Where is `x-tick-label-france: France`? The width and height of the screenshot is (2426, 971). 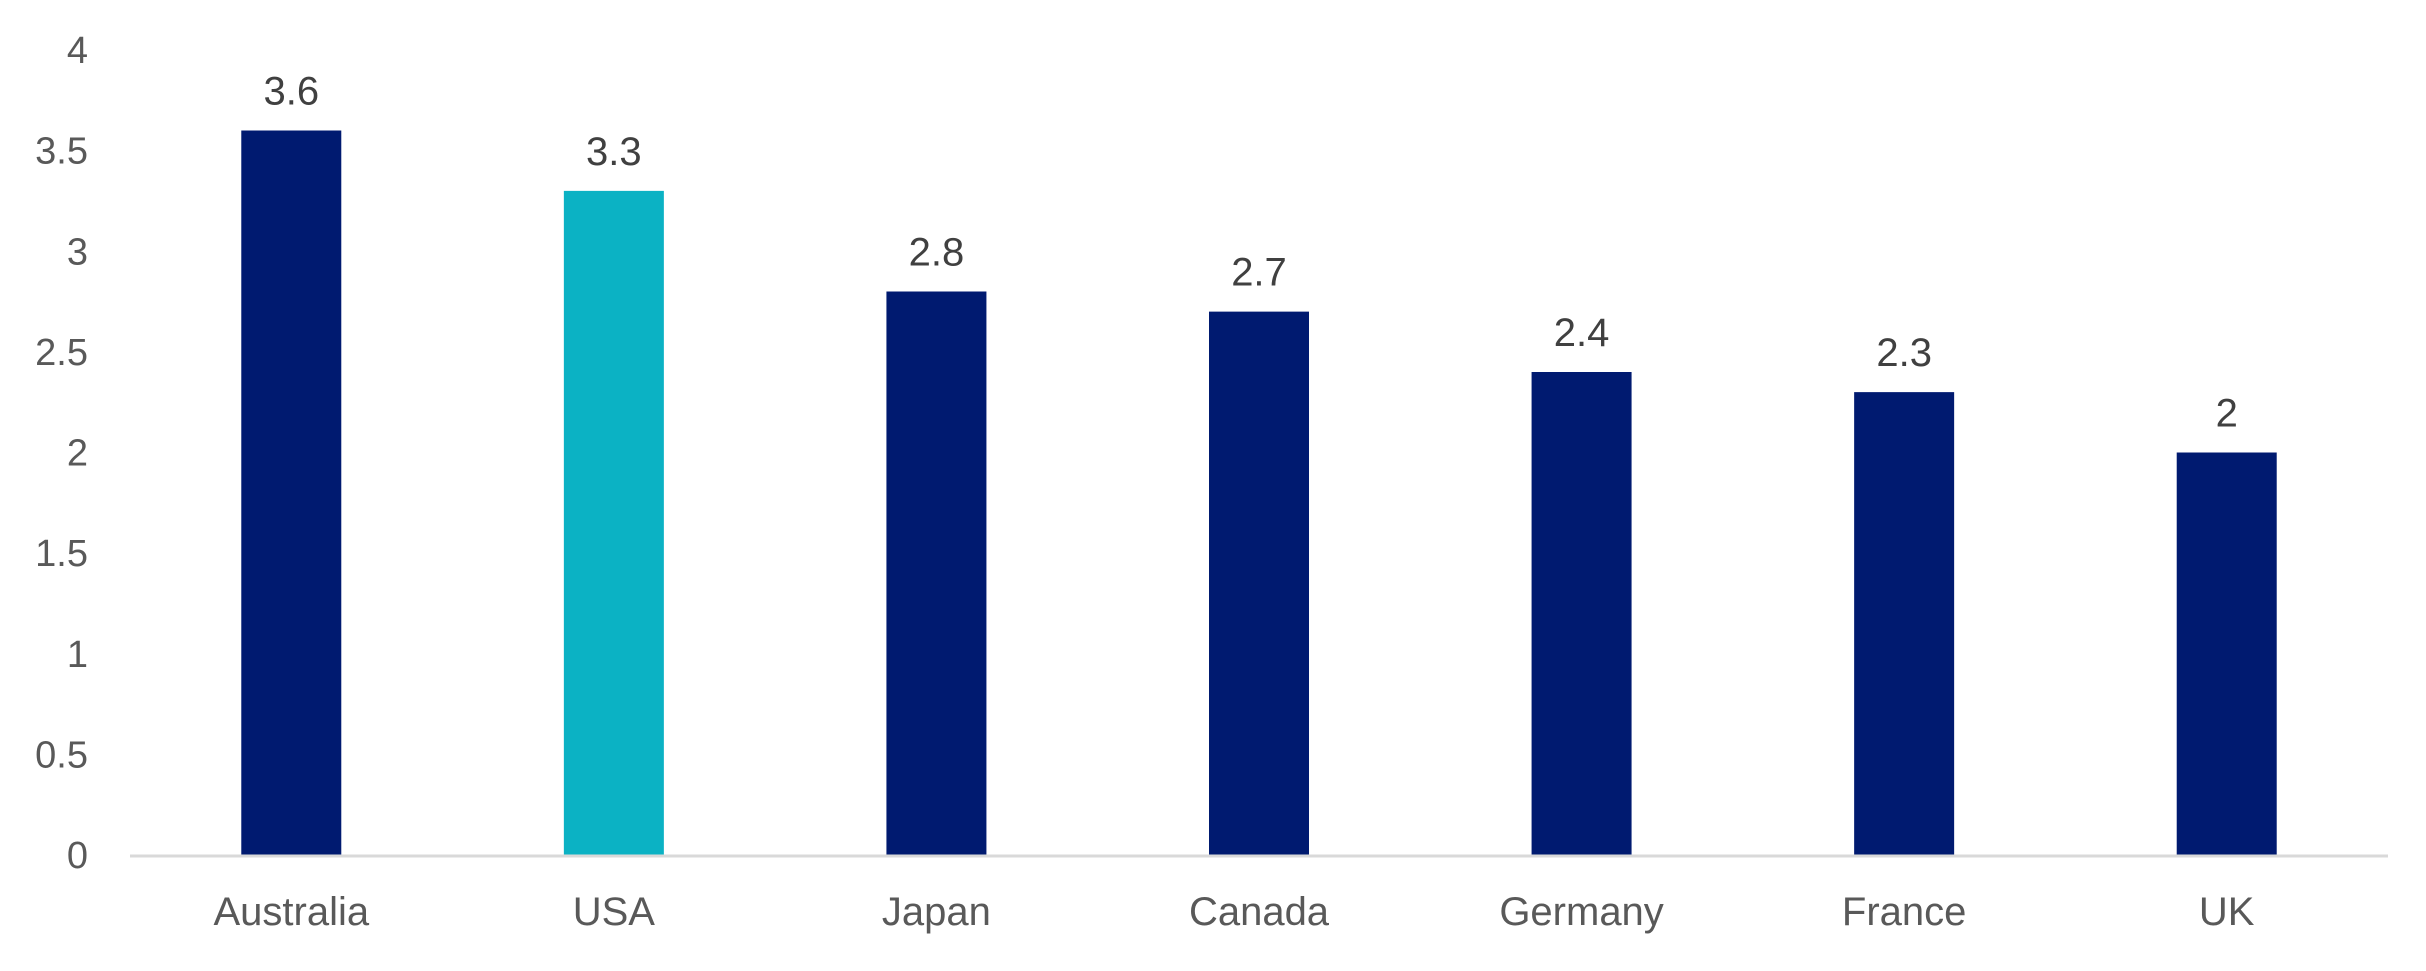
x-tick-label-france: France is located at coordinates (1904, 912).